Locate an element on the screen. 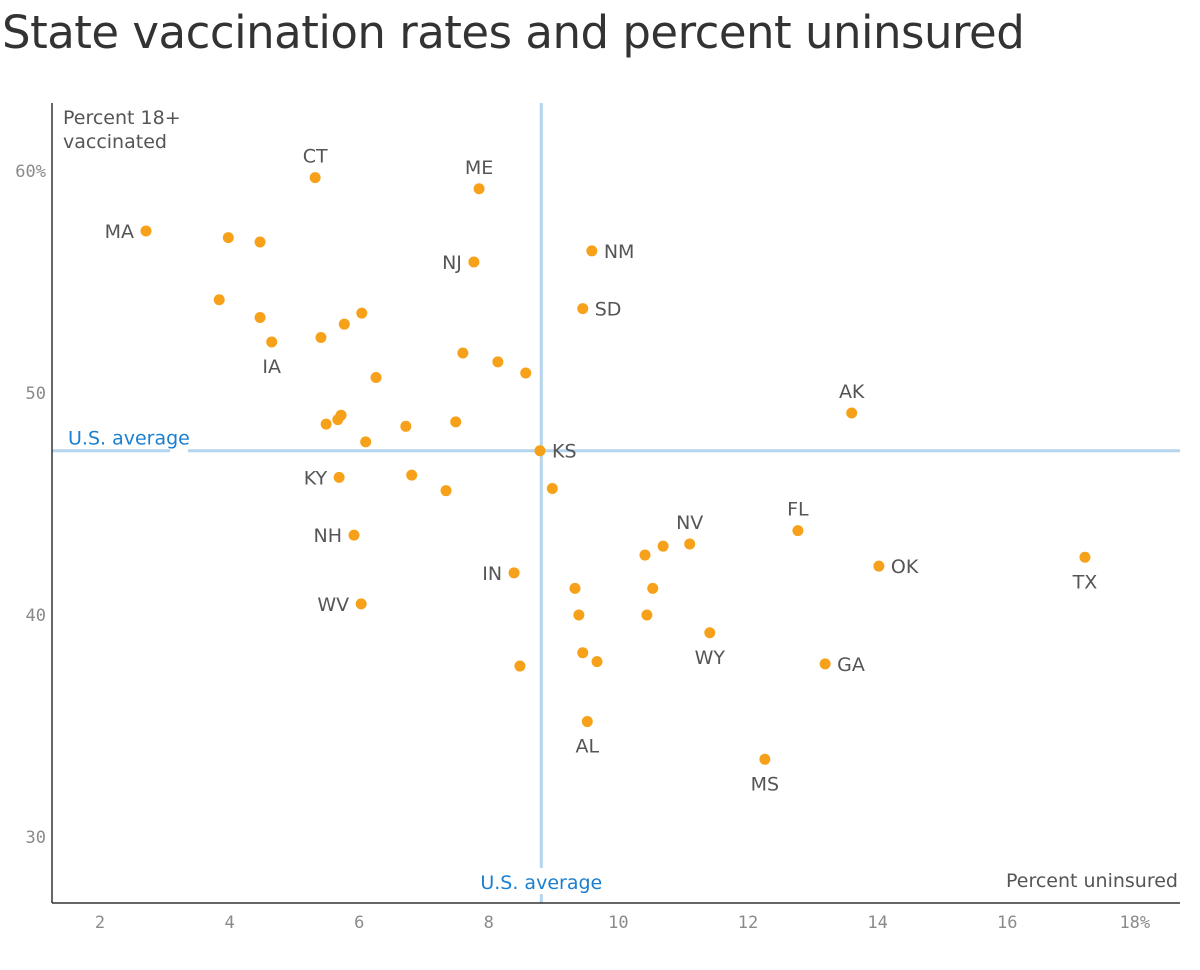  x-tick-label: 6 is located at coordinates (359, 923).